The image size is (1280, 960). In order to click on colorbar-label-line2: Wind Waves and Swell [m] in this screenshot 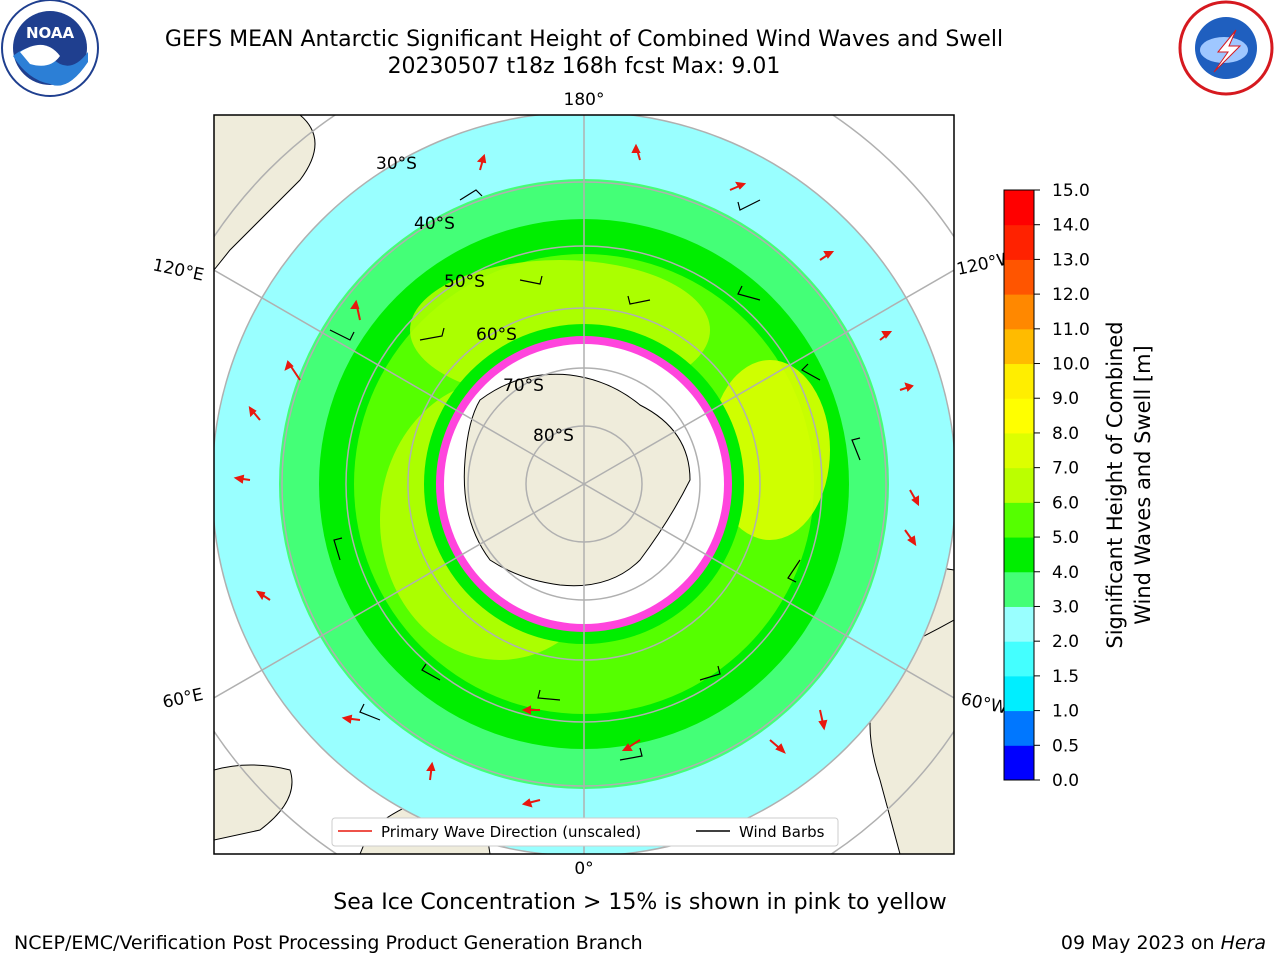, I will do `click(1143, 485)`.